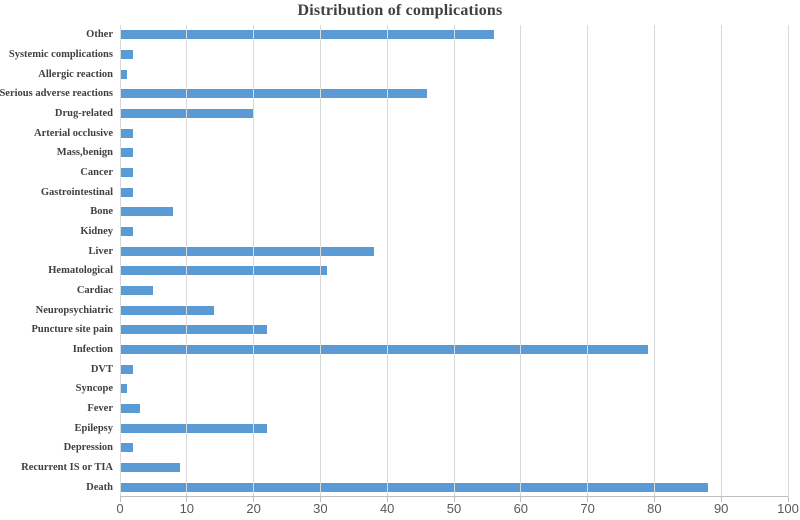 This screenshot has height=520, width=800. I want to click on category-label: Liver, so click(101, 251).